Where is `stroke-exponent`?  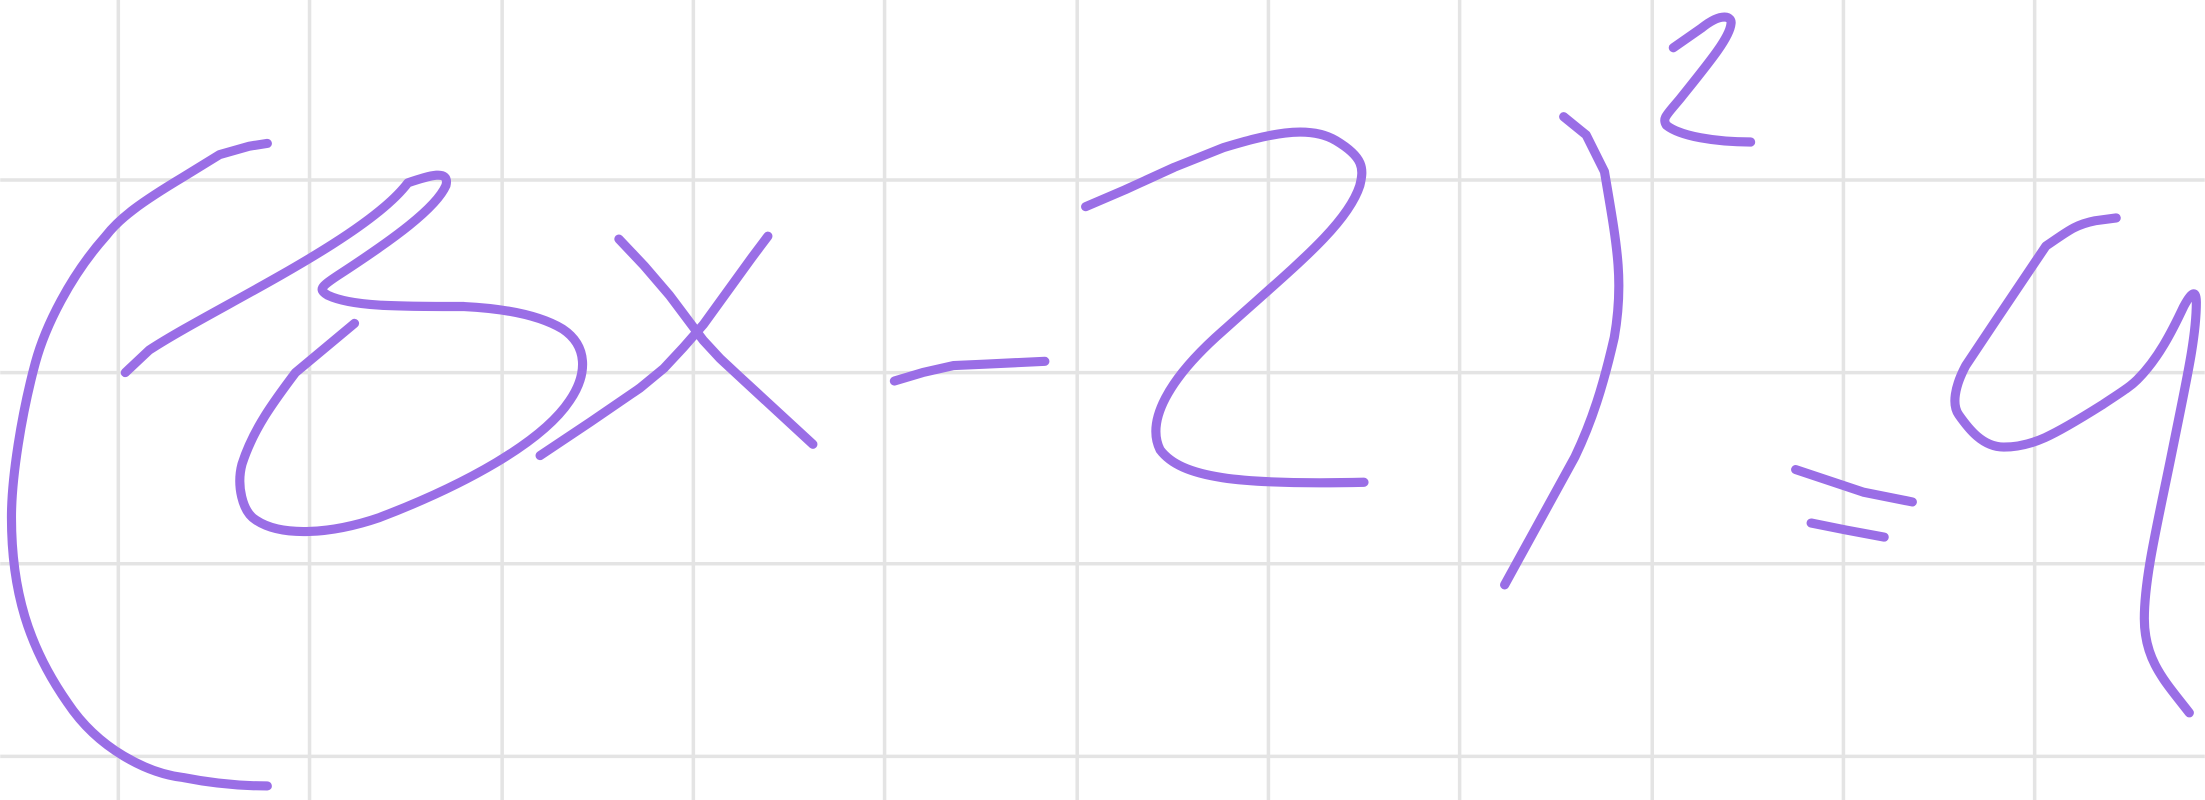 stroke-exponent is located at coordinates (1708, 79).